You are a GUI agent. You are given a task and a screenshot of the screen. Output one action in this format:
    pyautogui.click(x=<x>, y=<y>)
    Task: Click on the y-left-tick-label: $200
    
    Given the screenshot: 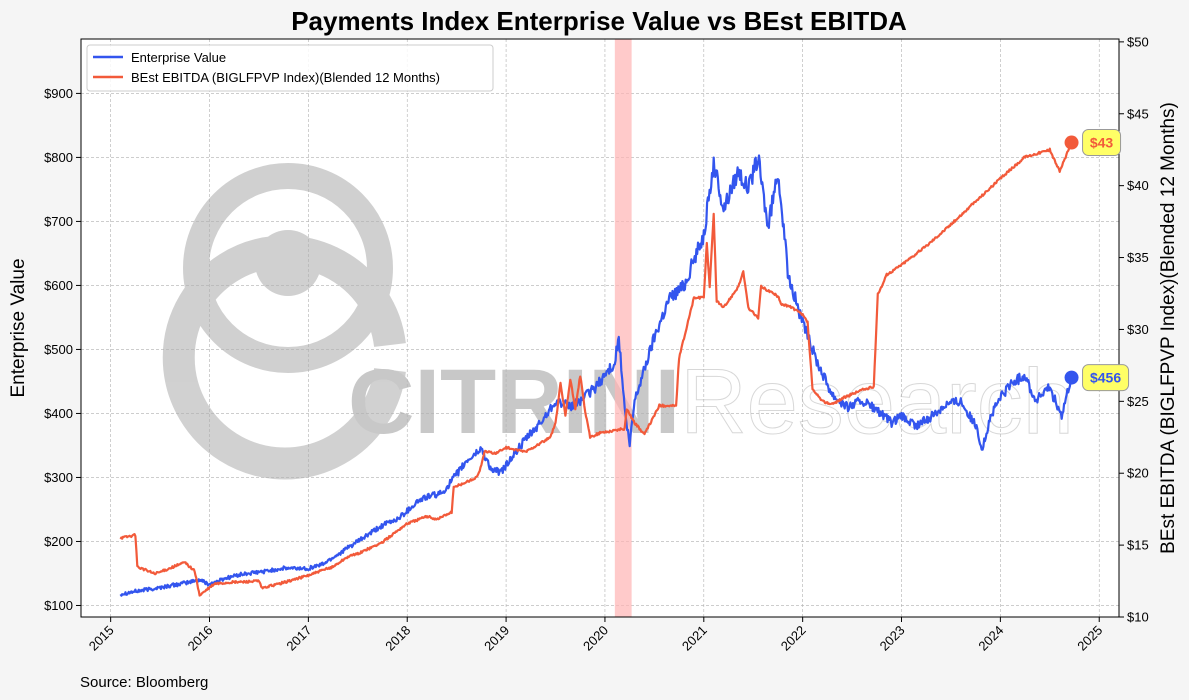 What is the action you would take?
    pyautogui.click(x=58, y=541)
    